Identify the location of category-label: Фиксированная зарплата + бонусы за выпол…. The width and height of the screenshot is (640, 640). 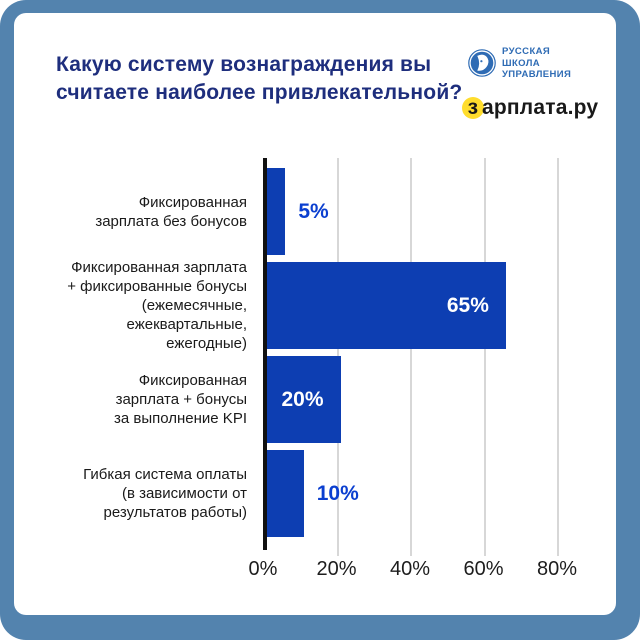
(180, 399).